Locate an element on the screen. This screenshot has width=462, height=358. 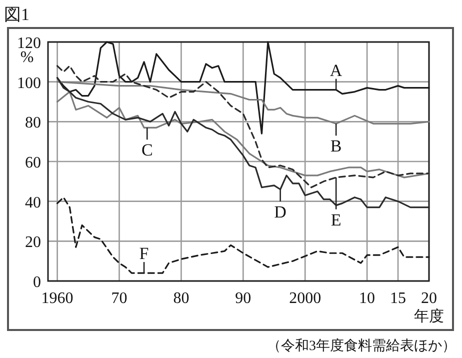
x-tick-label: 90 is located at coordinates (243, 298).